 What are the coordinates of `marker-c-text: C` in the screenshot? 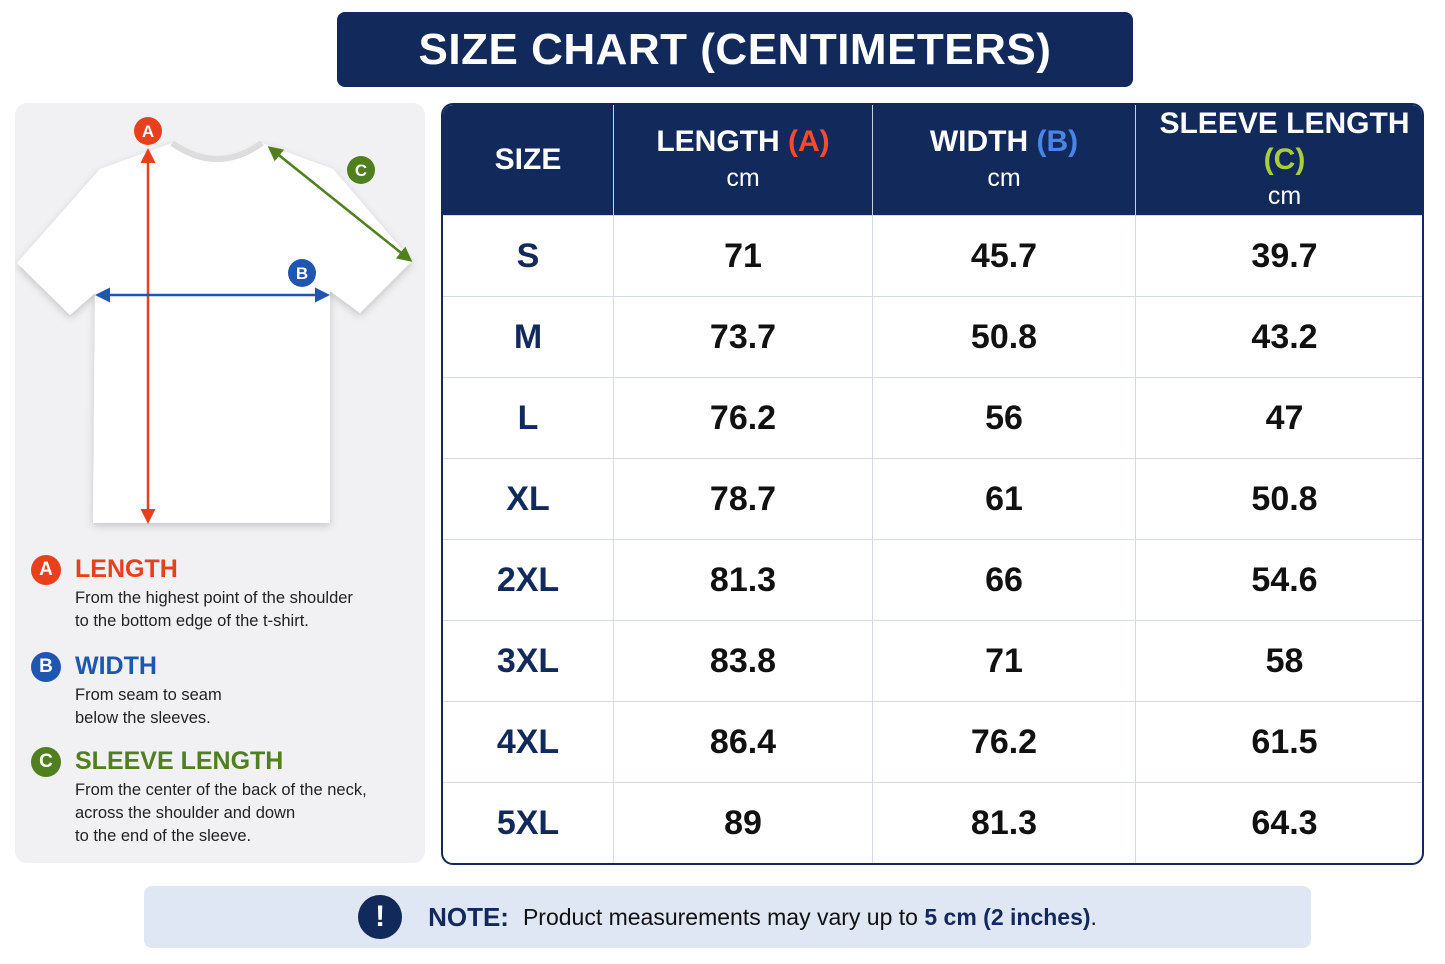 It's located at (361, 170).